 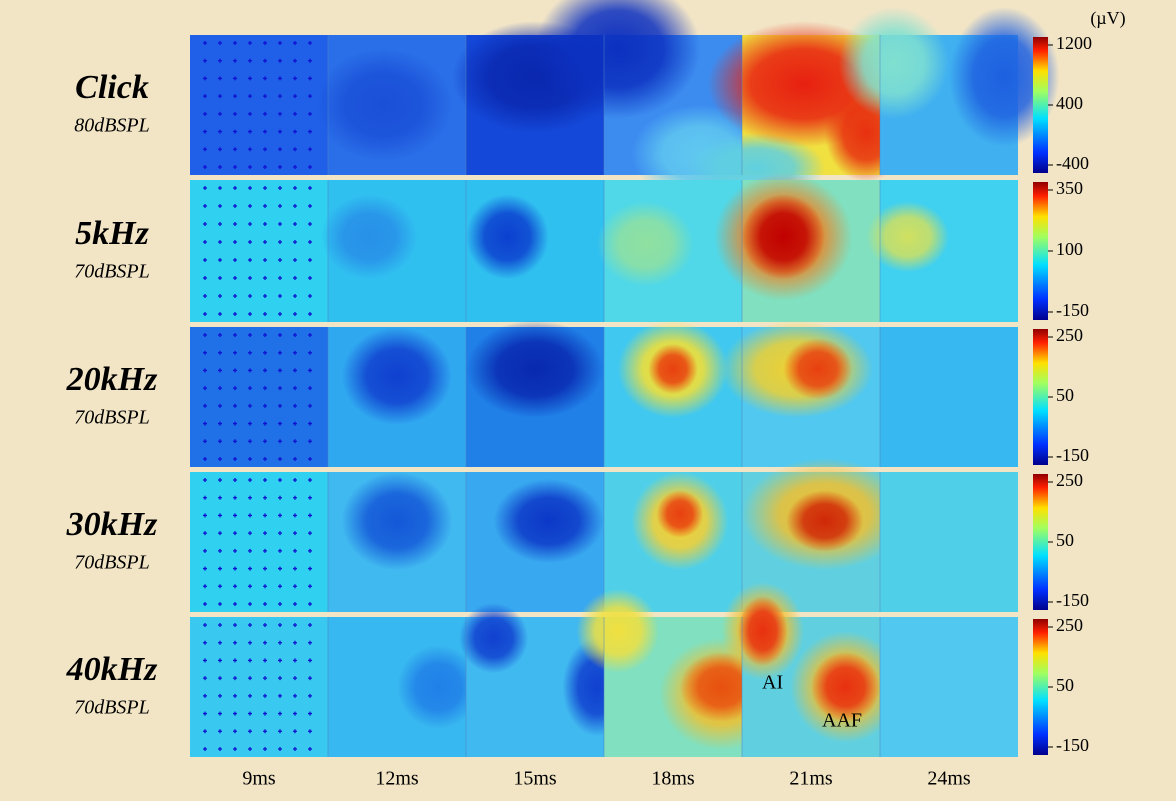 What do you see at coordinates (1040, 397) in the screenshot?
I see `colorbar` at bounding box center [1040, 397].